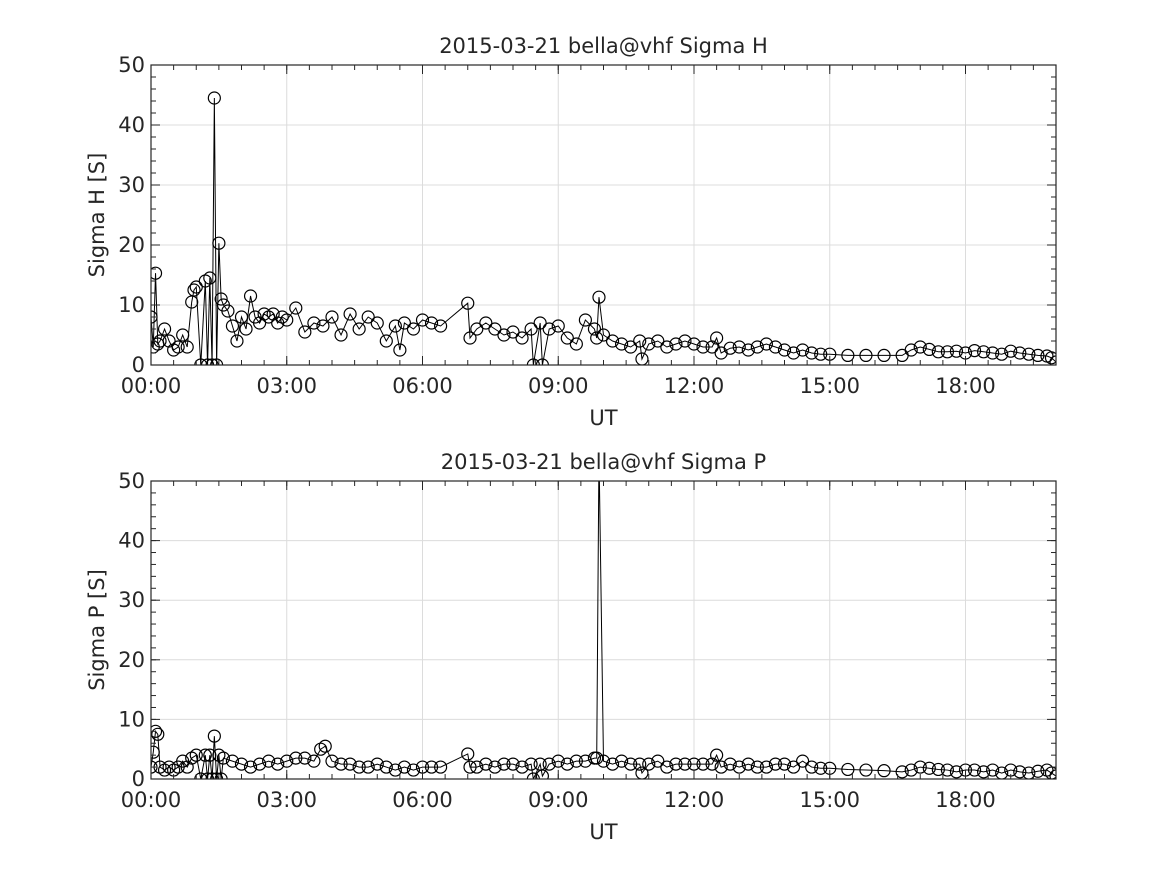 This screenshot has width=1167, height=880. Describe the element at coordinates (131, 600) in the screenshot. I see `y-tick-label: 30` at that location.